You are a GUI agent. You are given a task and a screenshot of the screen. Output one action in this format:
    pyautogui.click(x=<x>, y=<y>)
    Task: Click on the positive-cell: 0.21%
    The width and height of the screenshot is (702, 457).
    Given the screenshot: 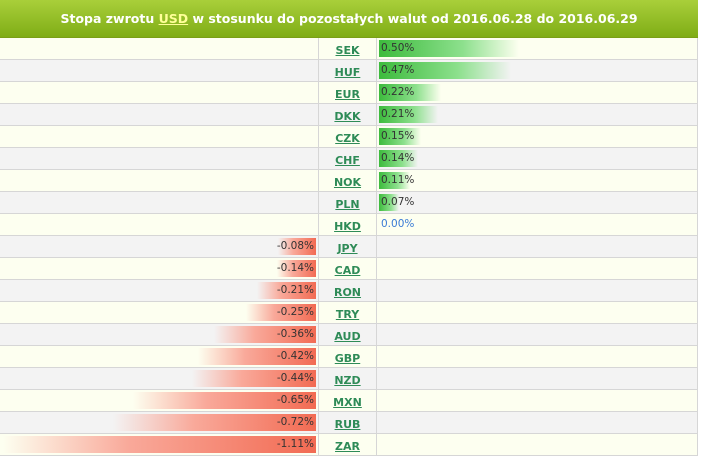 What is the action you would take?
    pyautogui.click(x=537, y=114)
    